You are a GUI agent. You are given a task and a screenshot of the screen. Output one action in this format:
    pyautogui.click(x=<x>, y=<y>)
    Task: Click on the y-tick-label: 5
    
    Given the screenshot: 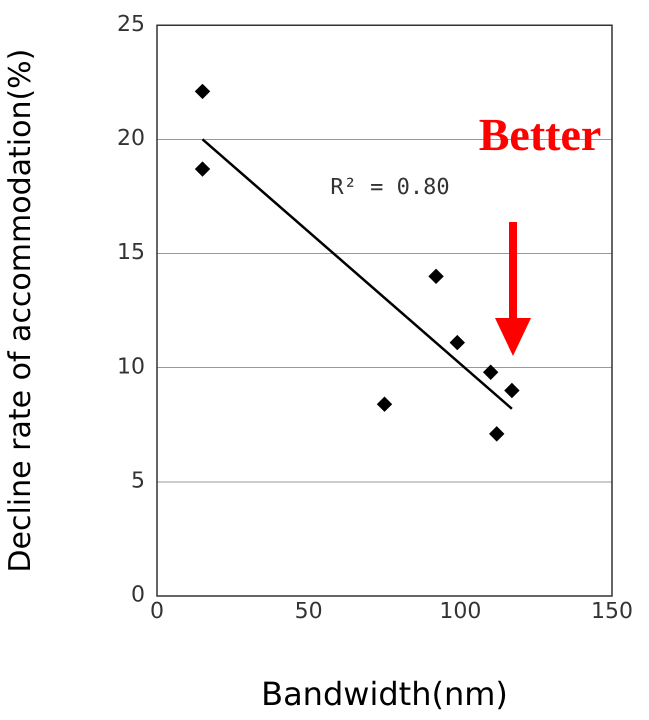 What is the action you would take?
    pyautogui.click(x=138, y=481)
    